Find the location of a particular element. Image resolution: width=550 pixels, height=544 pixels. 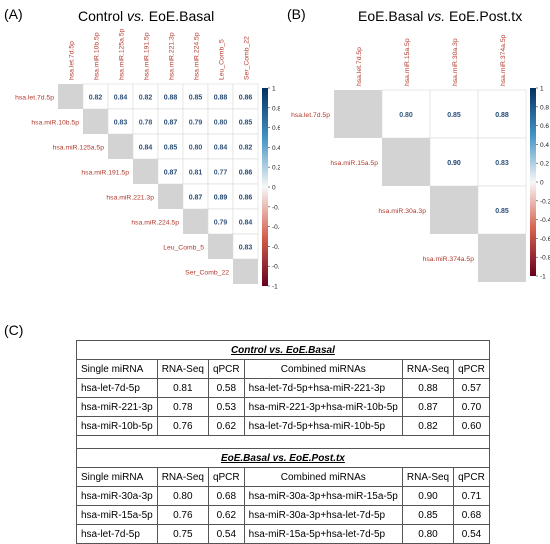

row-label: hsa.miR.125a.5p is located at coordinates (79, 148).